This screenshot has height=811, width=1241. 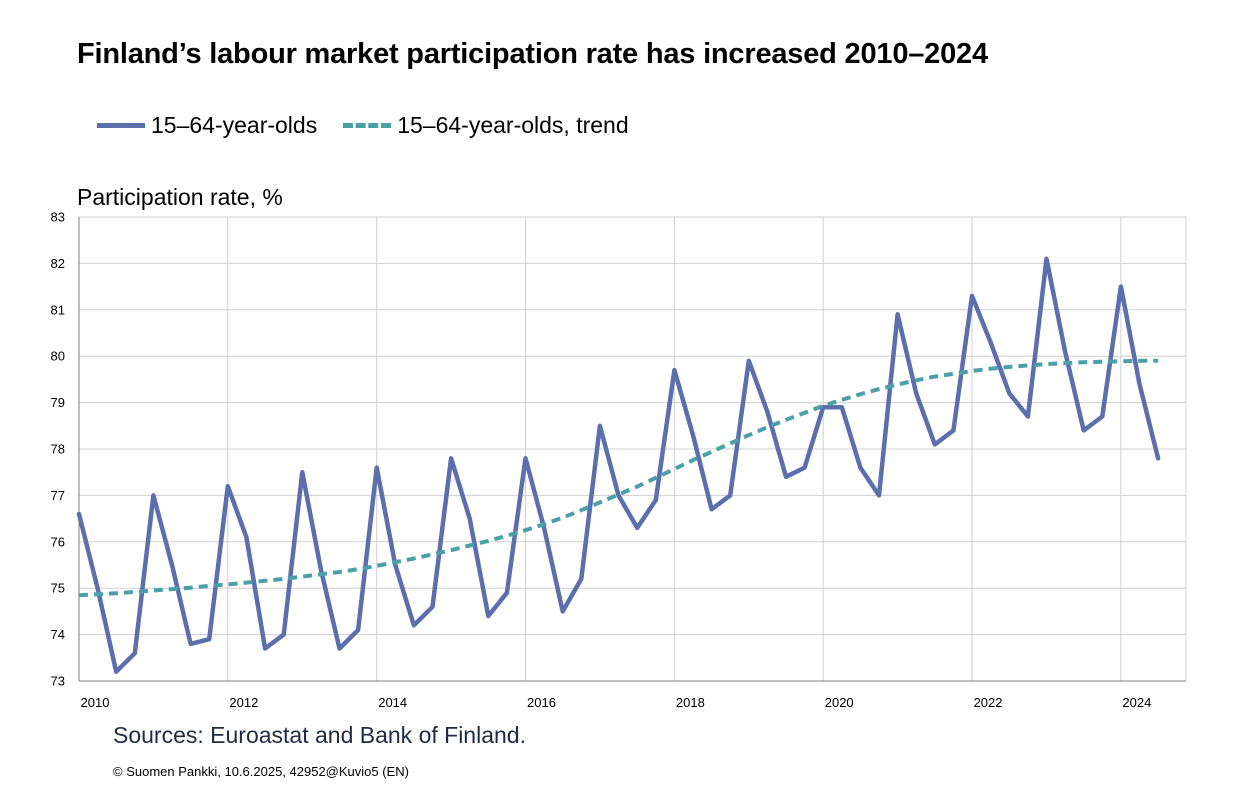 What do you see at coordinates (541, 702) in the screenshot?
I see `x-tick-label: 2016` at bounding box center [541, 702].